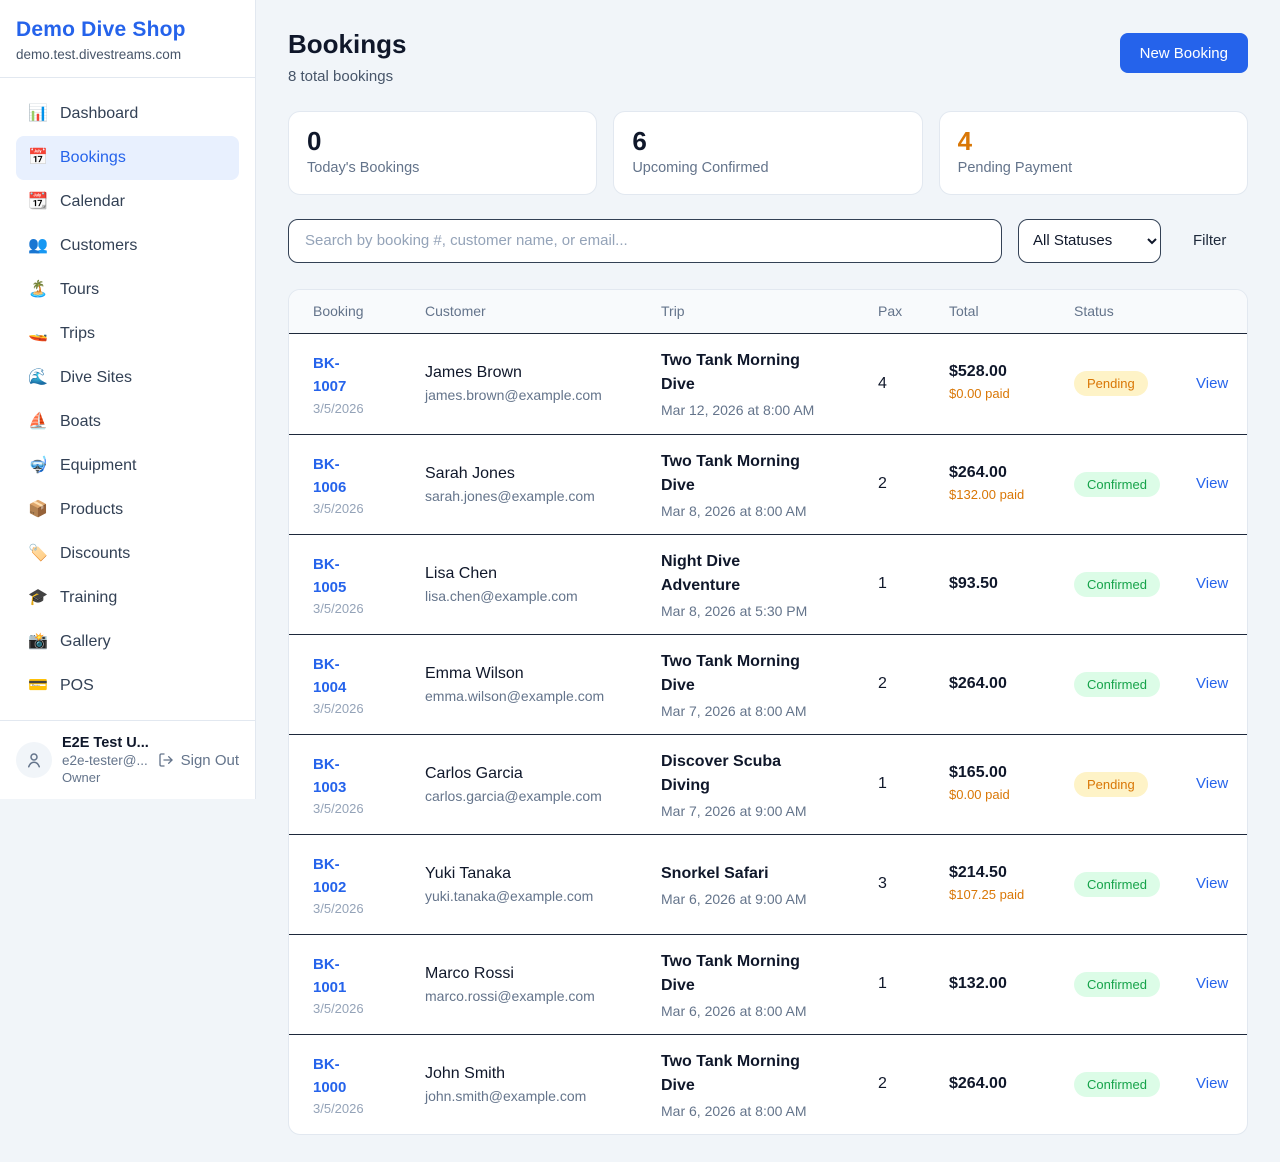  I want to click on sidebar-item-label: Dashboard, so click(99, 113).